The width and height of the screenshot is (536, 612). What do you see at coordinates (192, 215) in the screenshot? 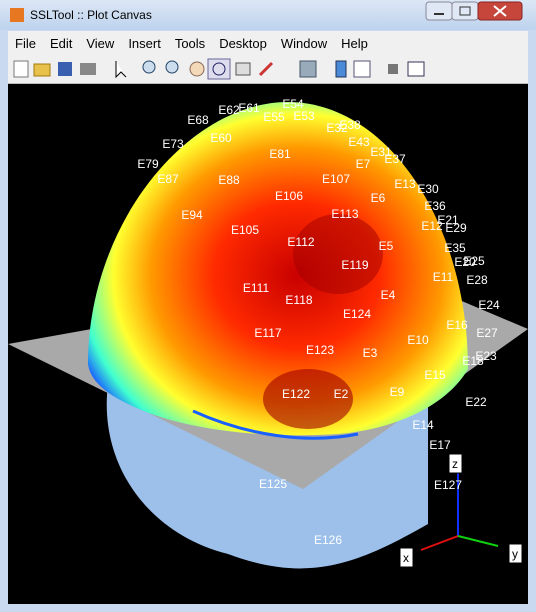
I see `electrode-label: E94` at bounding box center [192, 215].